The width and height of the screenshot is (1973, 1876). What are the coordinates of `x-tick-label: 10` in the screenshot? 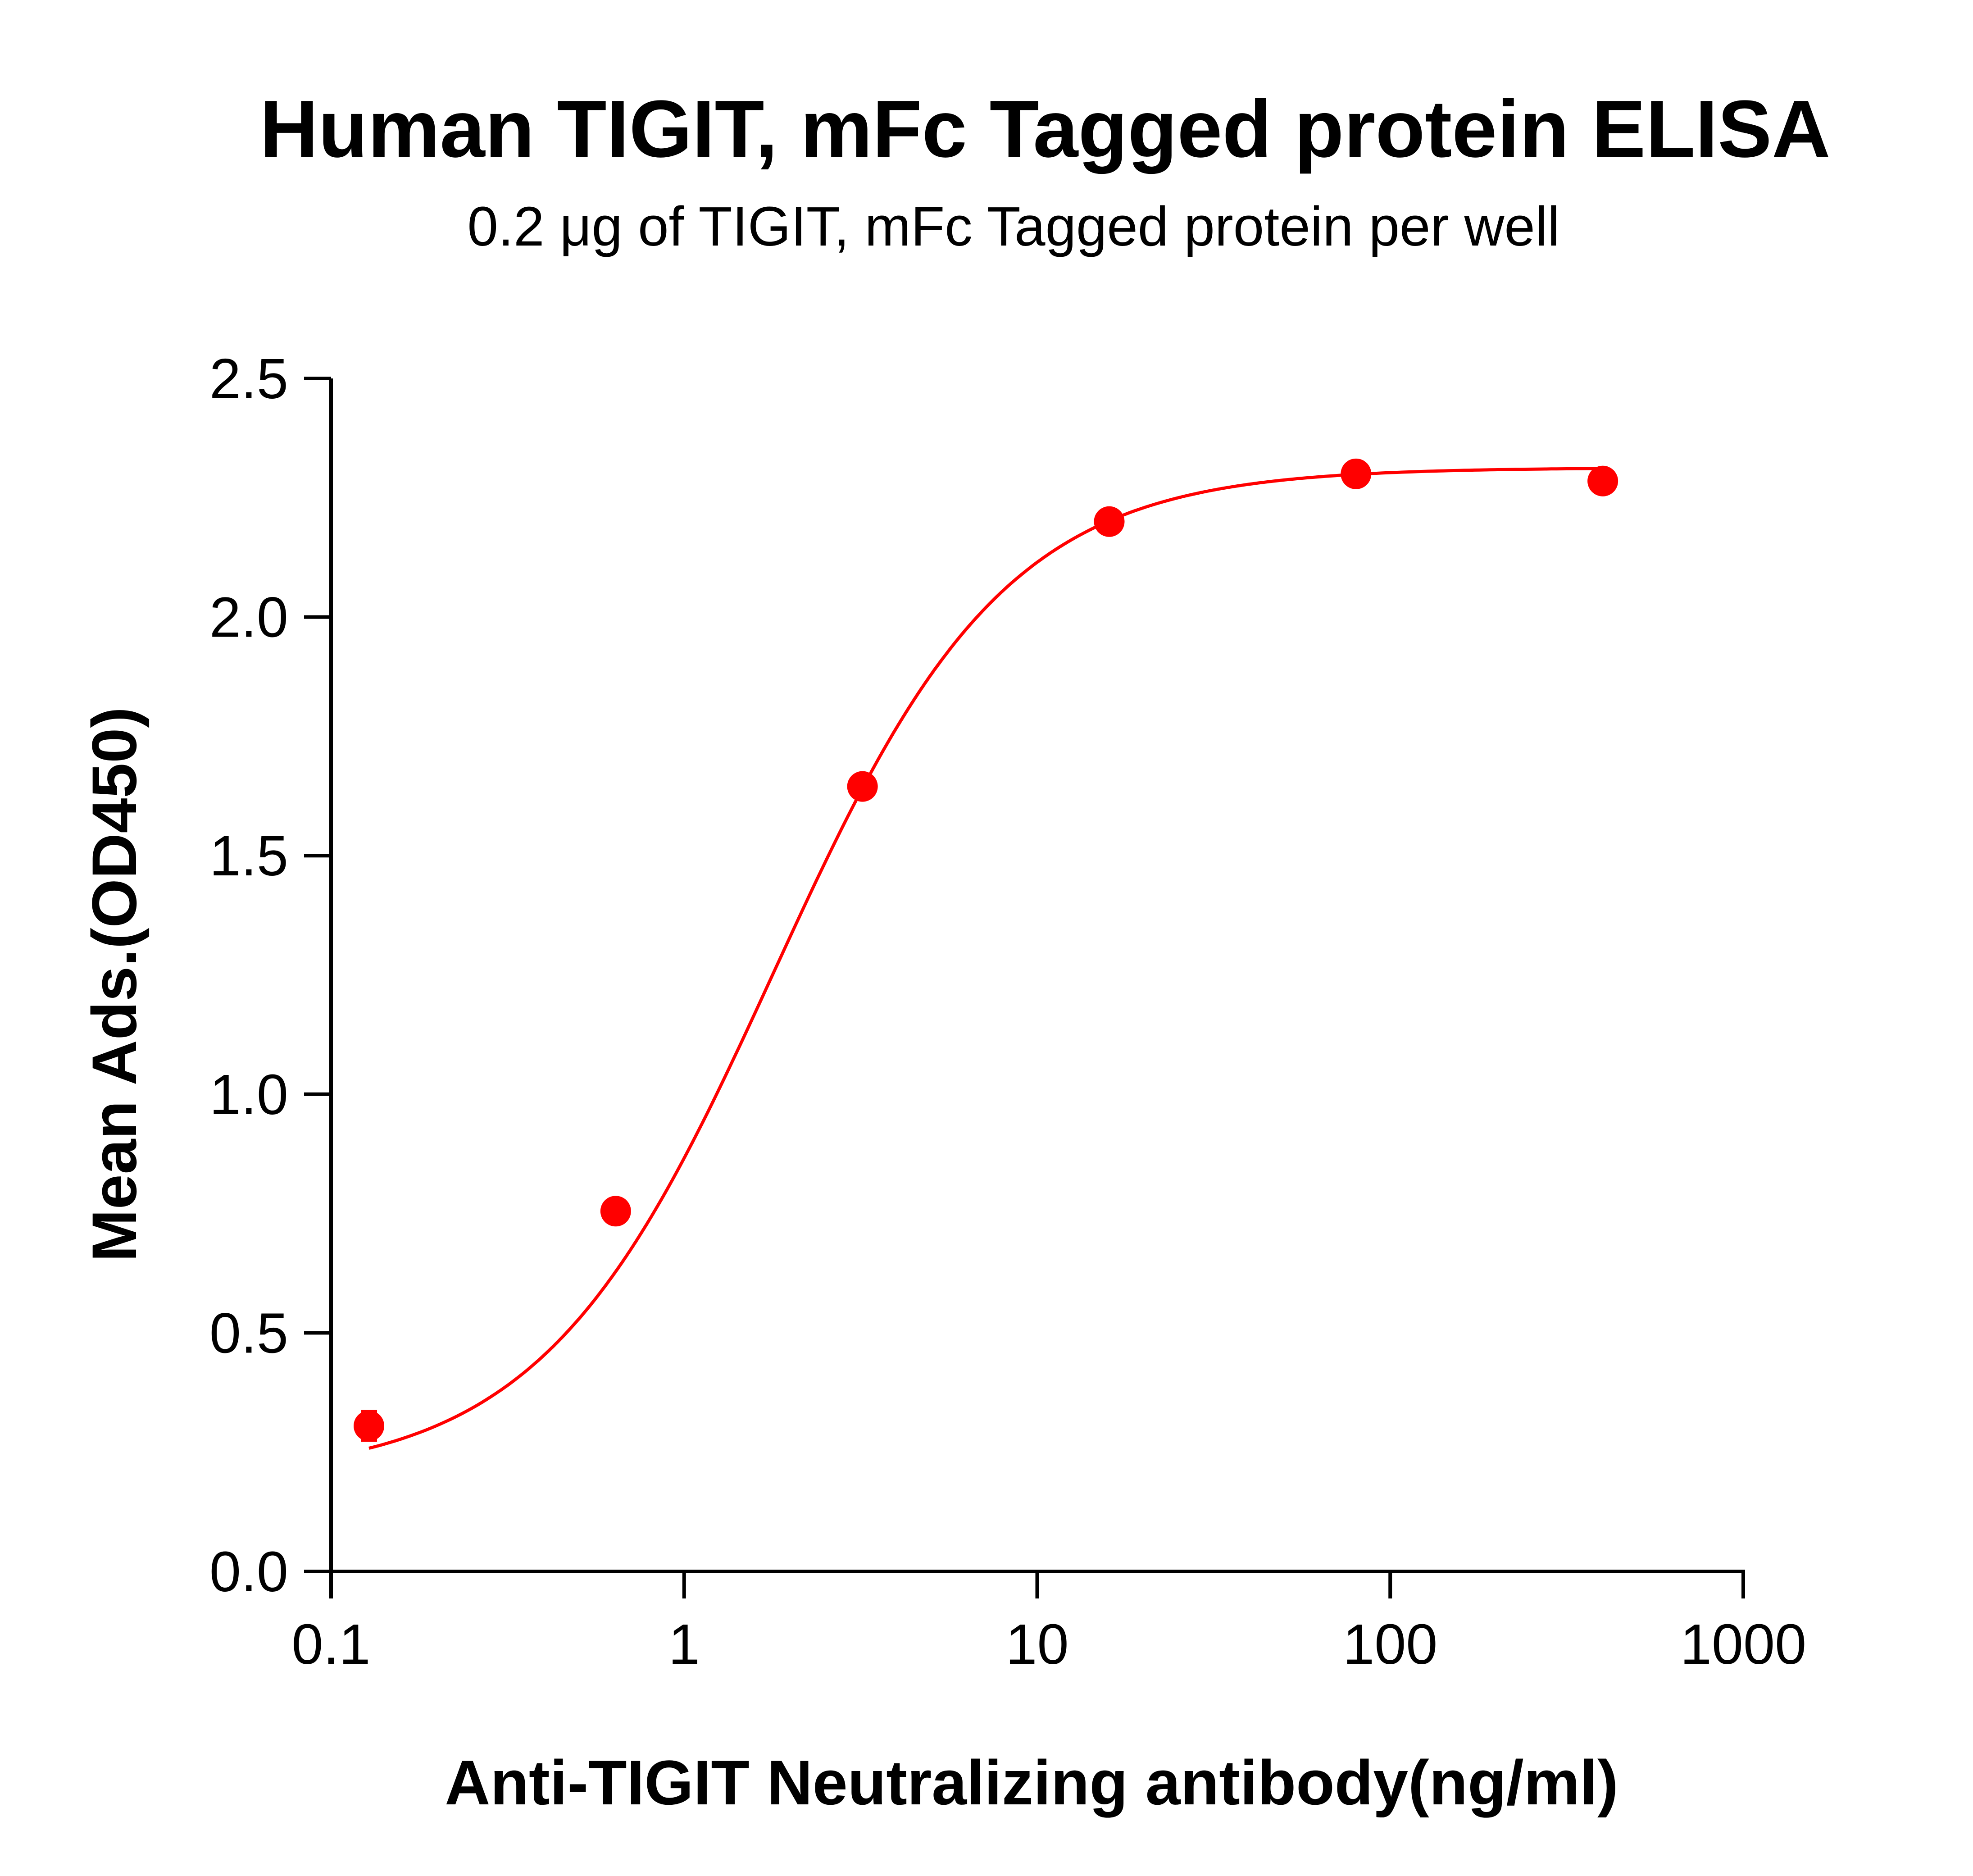 It's located at (1036, 1644).